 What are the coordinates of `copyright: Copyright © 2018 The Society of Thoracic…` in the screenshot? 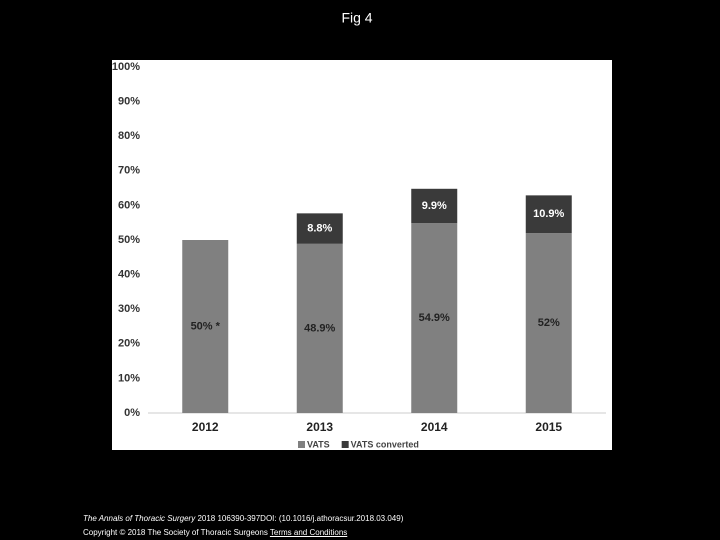 It's located at (175, 532).